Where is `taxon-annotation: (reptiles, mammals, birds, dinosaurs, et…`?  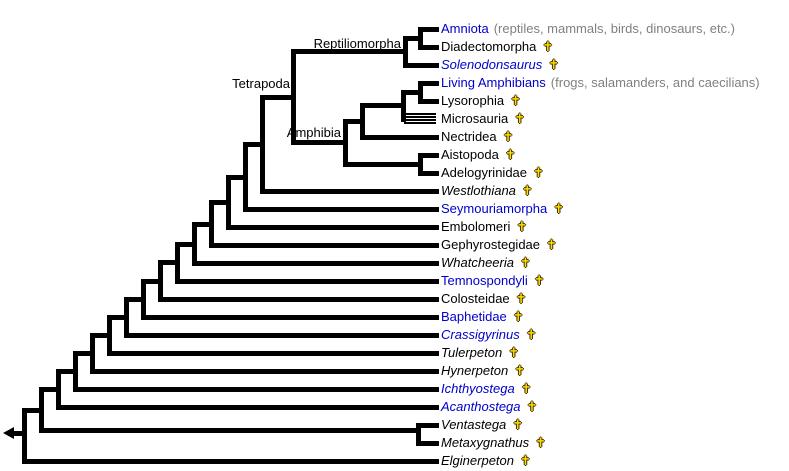
taxon-annotation: (reptiles, mammals, birds, dinosaurs, et… is located at coordinates (614, 28).